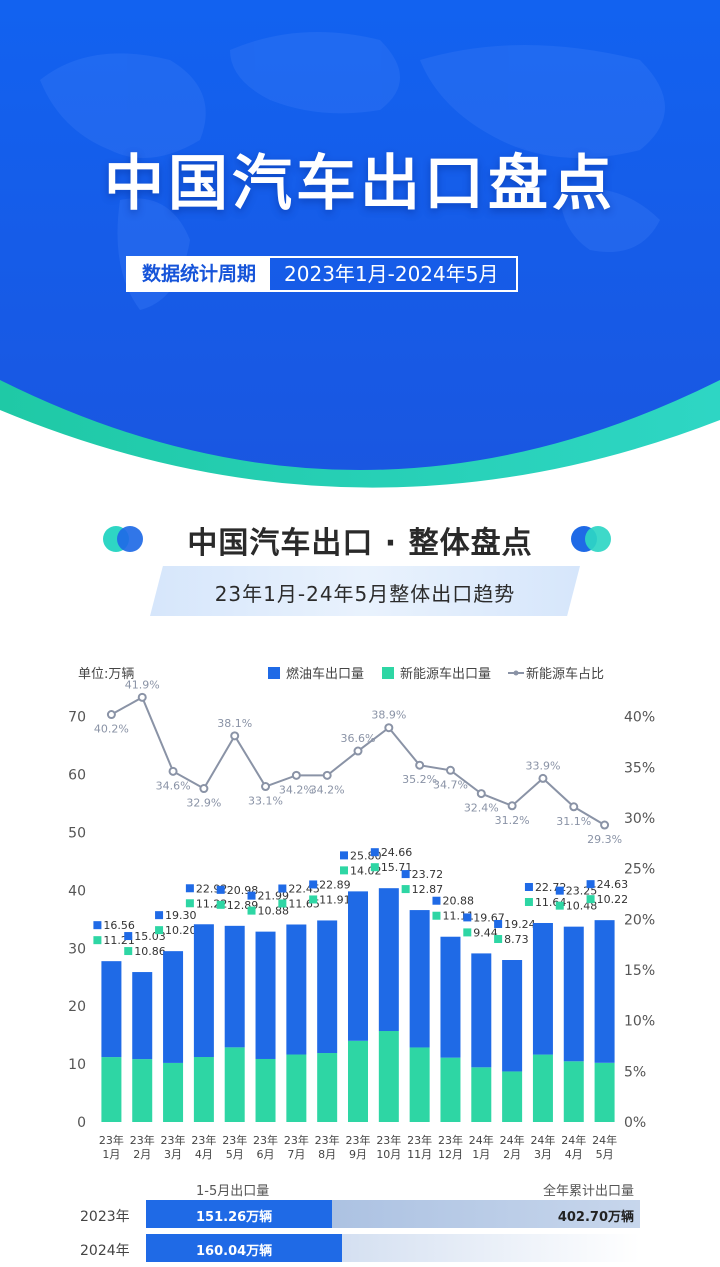 This screenshot has height=1267, width=720. Describe the element at coordinates (605, 1154) in the screenshot. I see `x-tick-label: 5月` at that location.